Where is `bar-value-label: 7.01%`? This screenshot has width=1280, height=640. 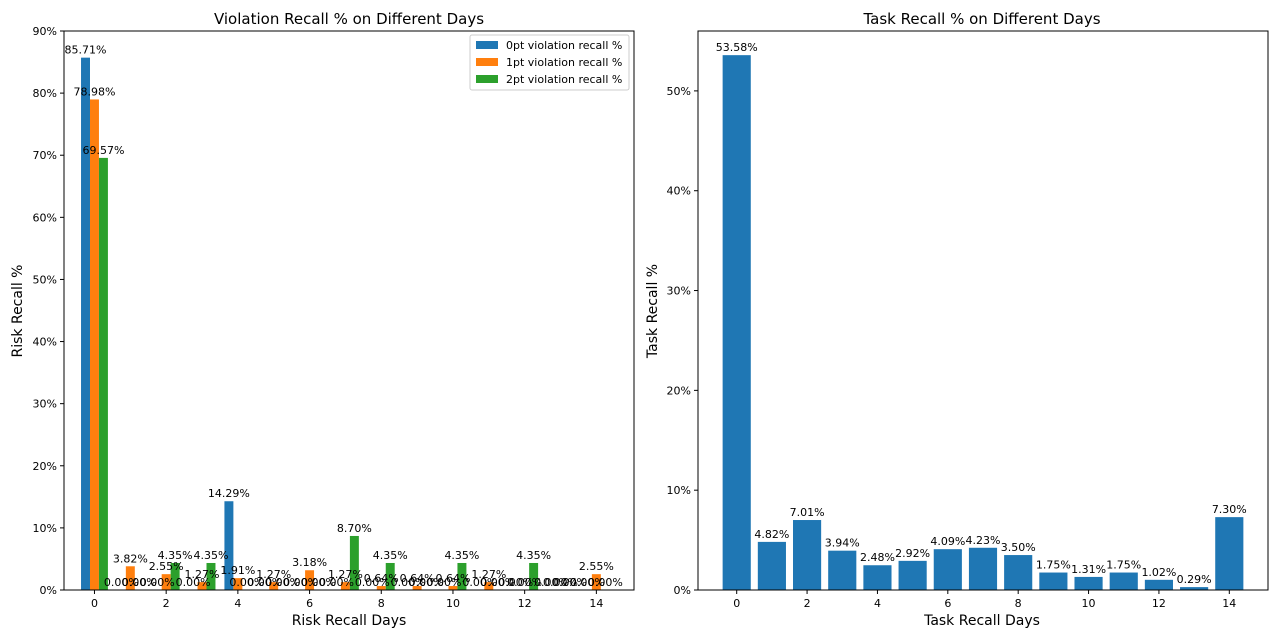
bar-value-label: 7.01% is located at coordinates (807, 512).